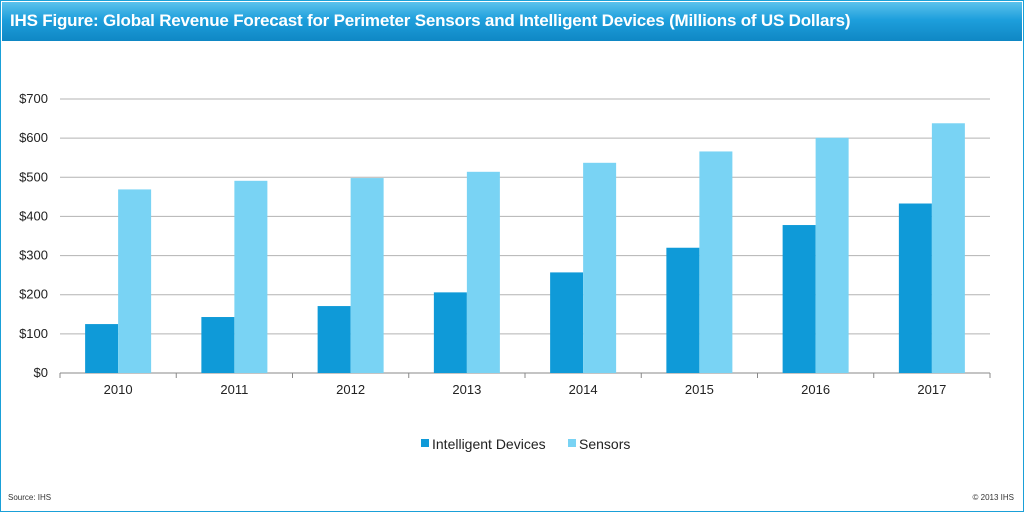  Describe the element at coordinates (33, 294) in the screenshot. I see `y-tick-label: $200` at that location.